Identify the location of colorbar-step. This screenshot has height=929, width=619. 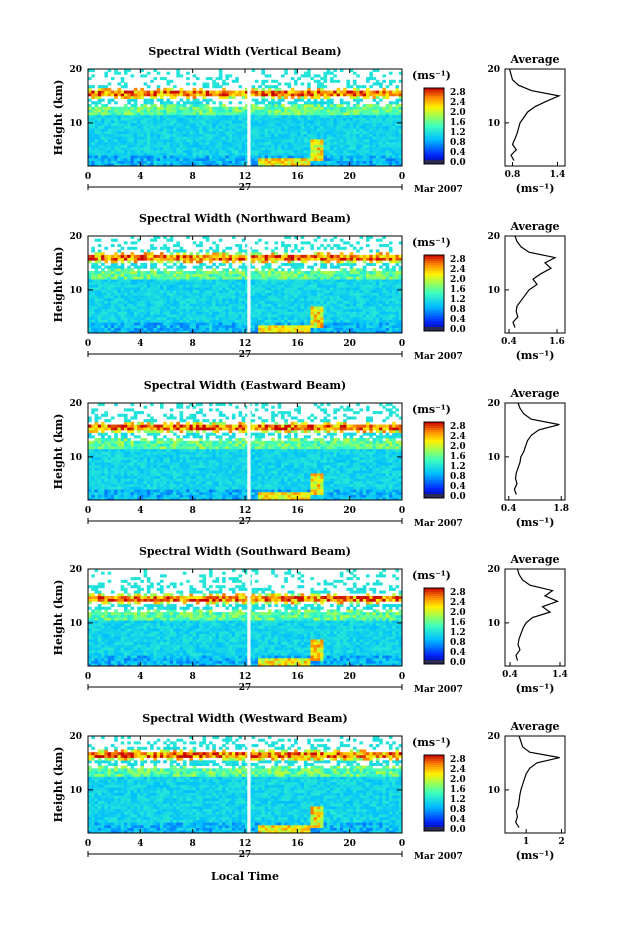
(434, 99).